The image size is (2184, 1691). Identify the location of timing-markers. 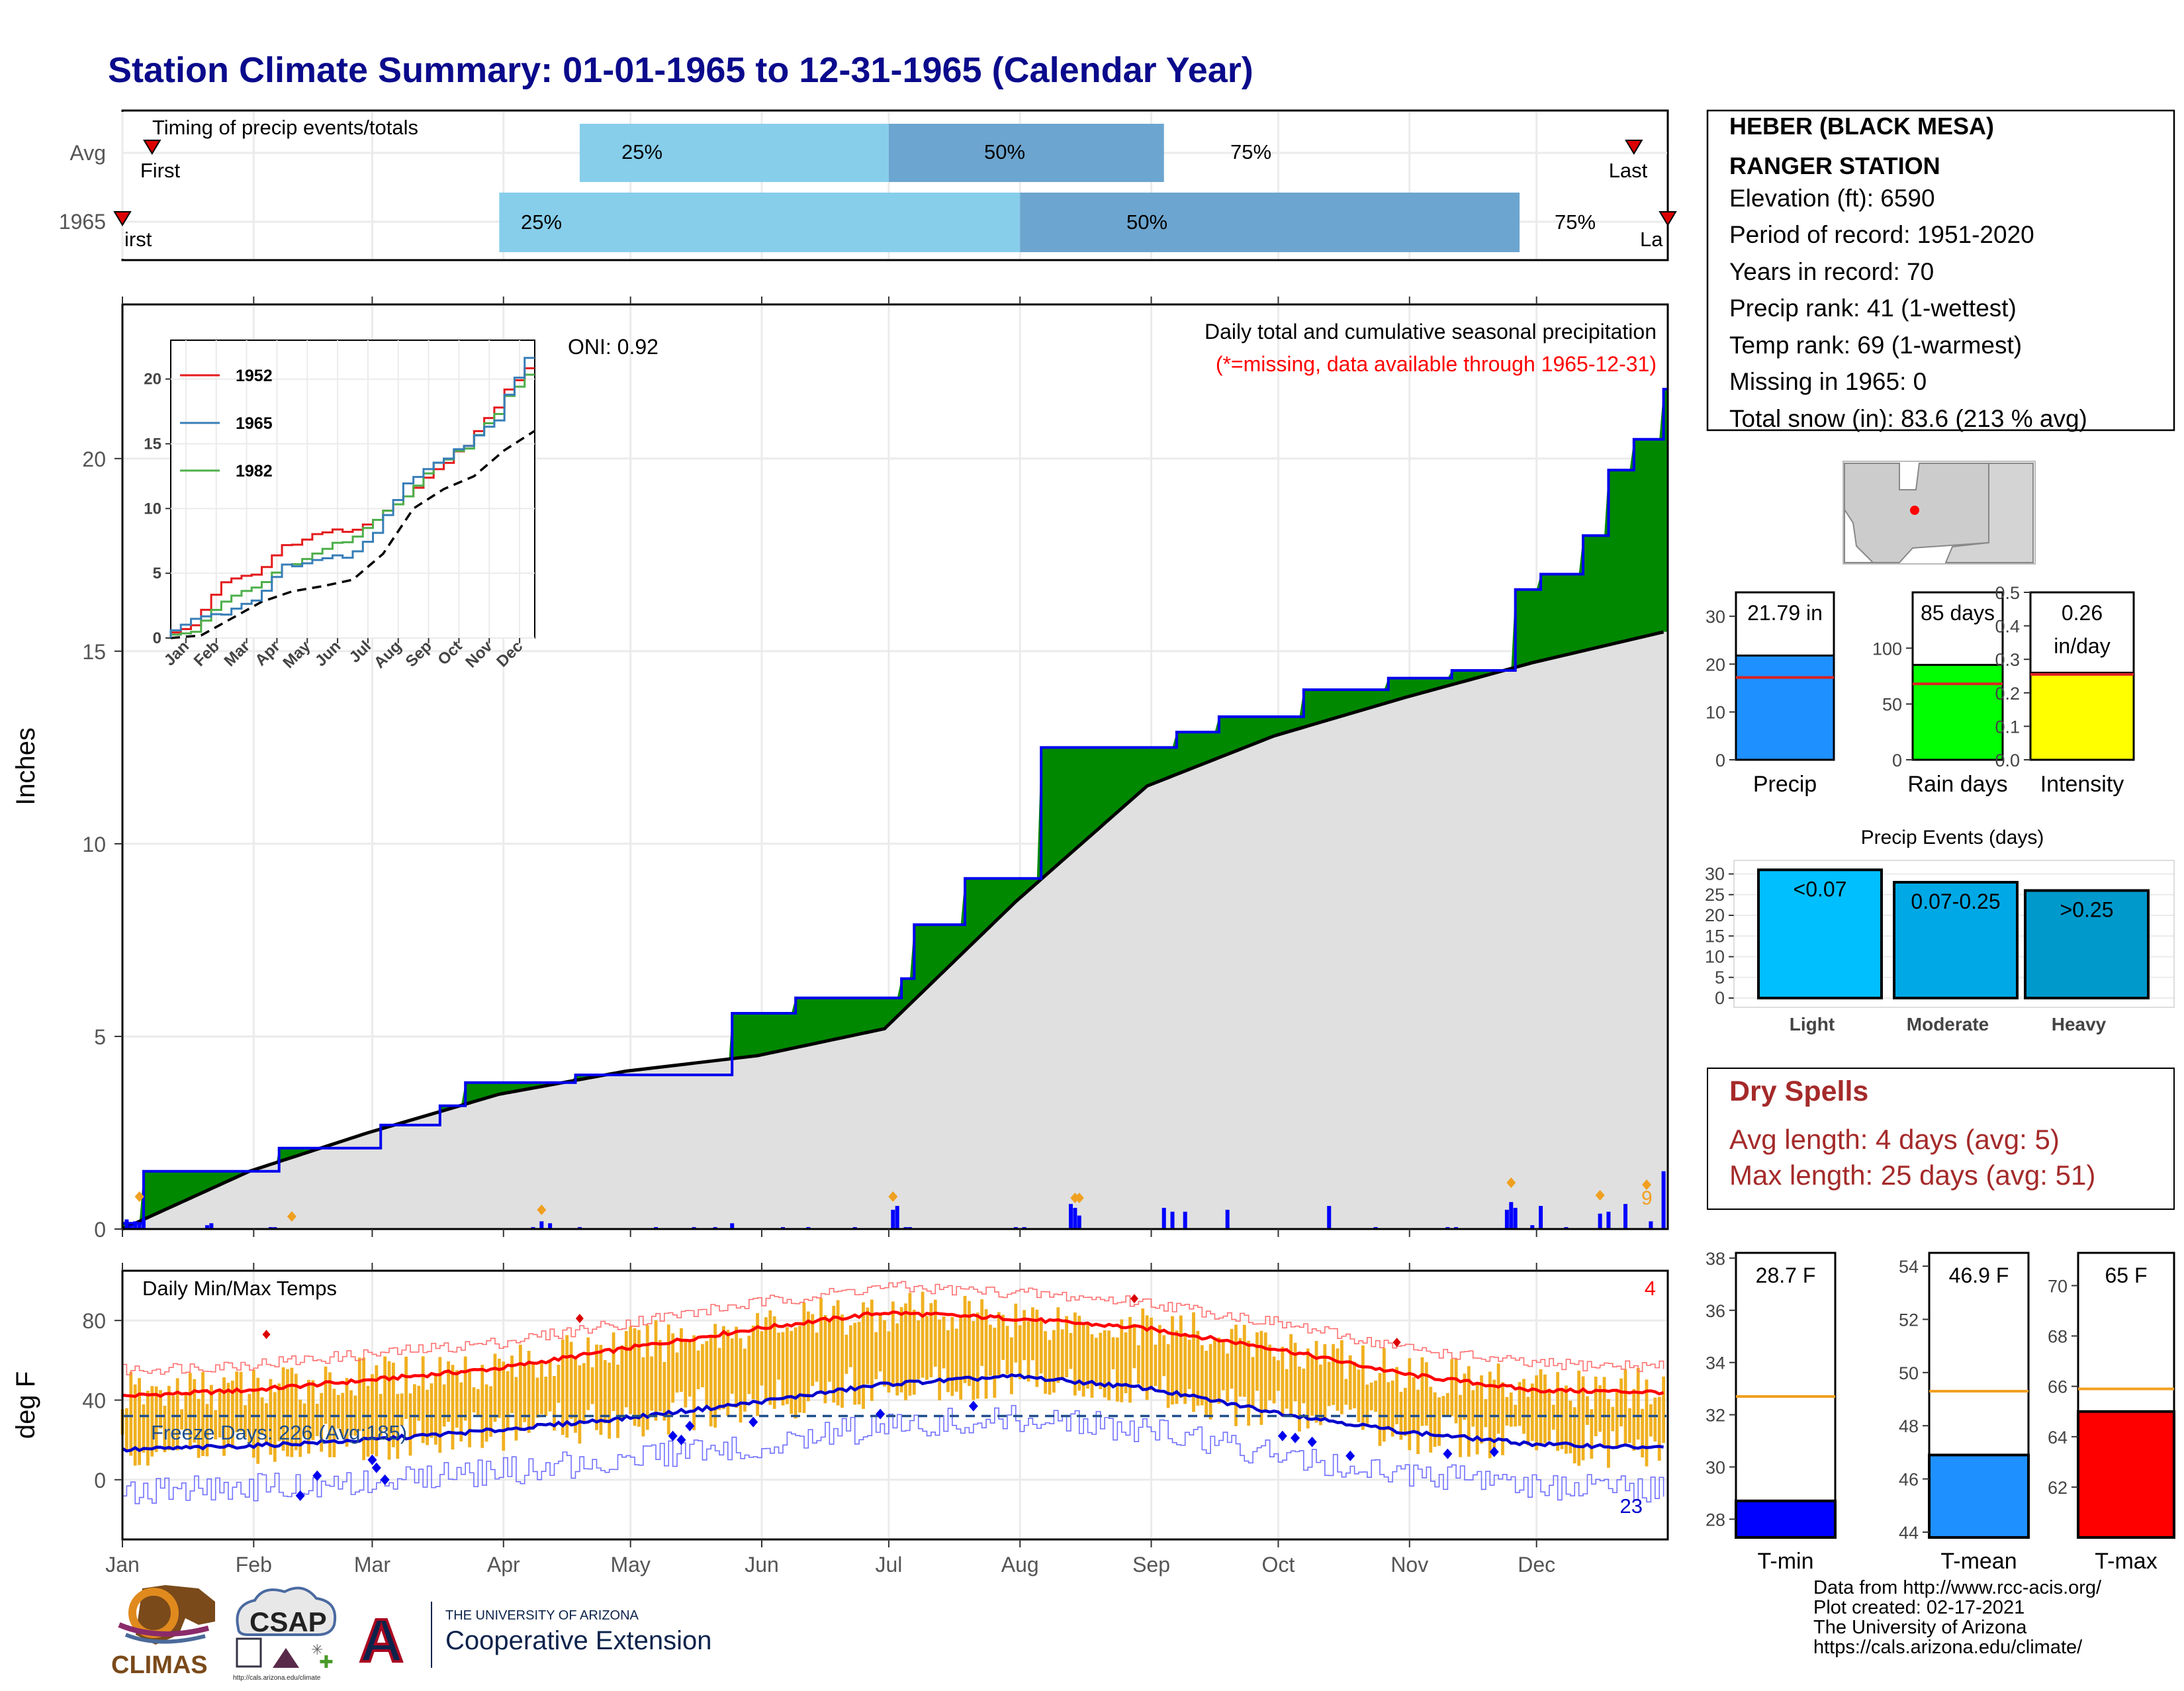
(895, 183).